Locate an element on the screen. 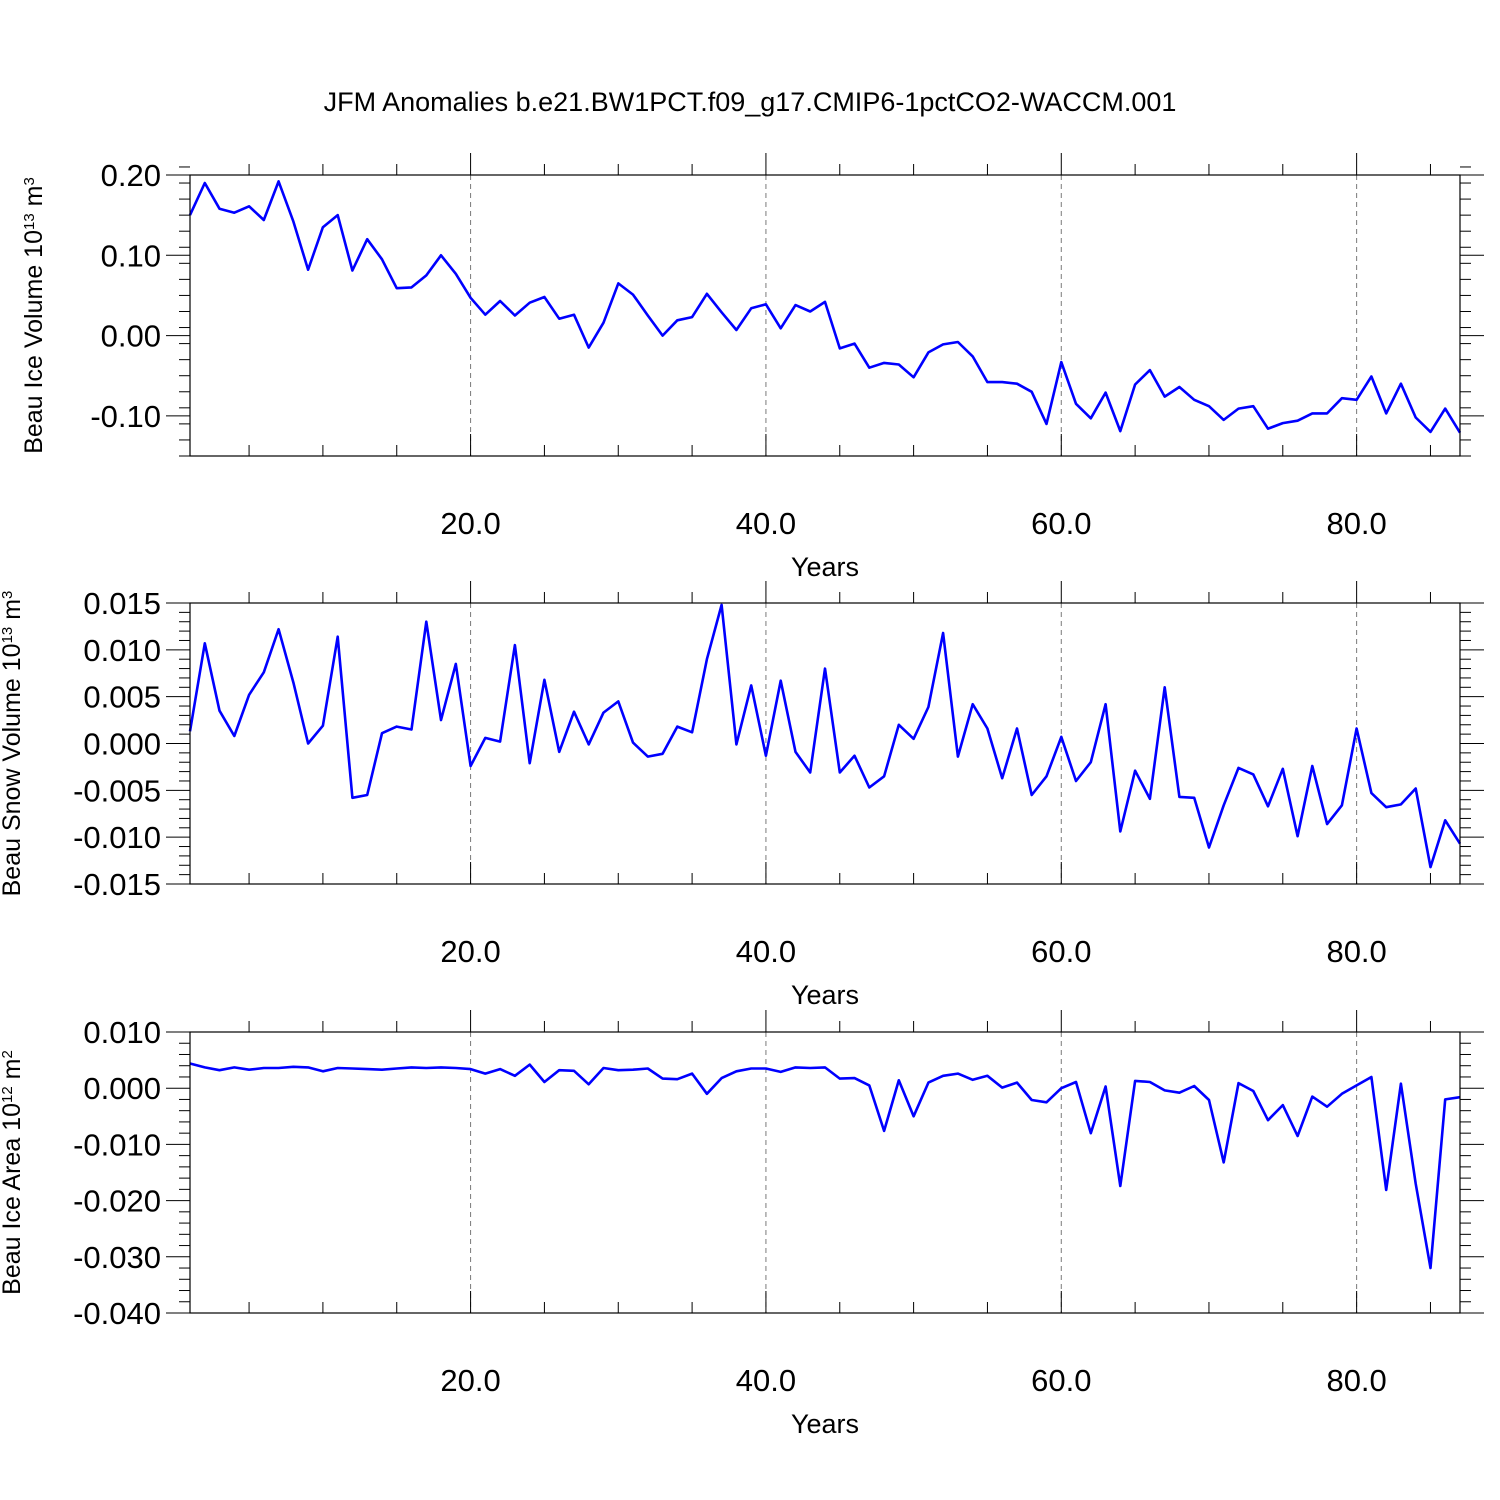 Image resolution: width=1500 pixels, height=1500 pixels. y-tick-label: 0.015 is located at coordinates (122, 603).